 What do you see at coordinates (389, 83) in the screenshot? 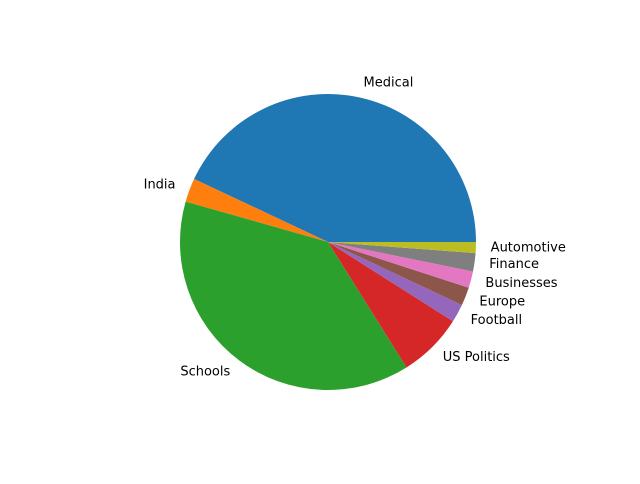
I see `pie-label-medical: Medical` at bounding box center [389, 83].